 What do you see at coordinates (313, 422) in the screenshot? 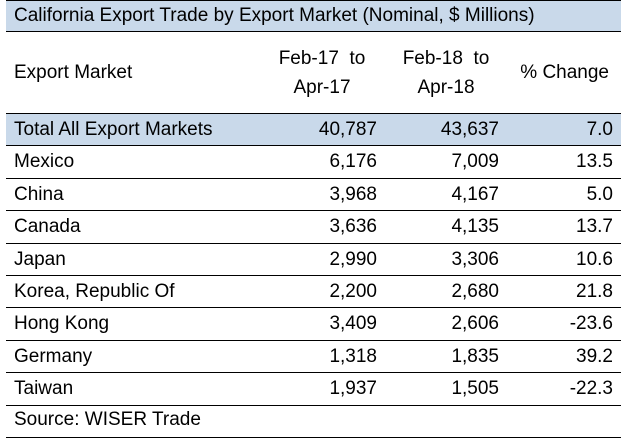
I see `source-note: Source: WISER Trade` at bounding box center [313, 422].